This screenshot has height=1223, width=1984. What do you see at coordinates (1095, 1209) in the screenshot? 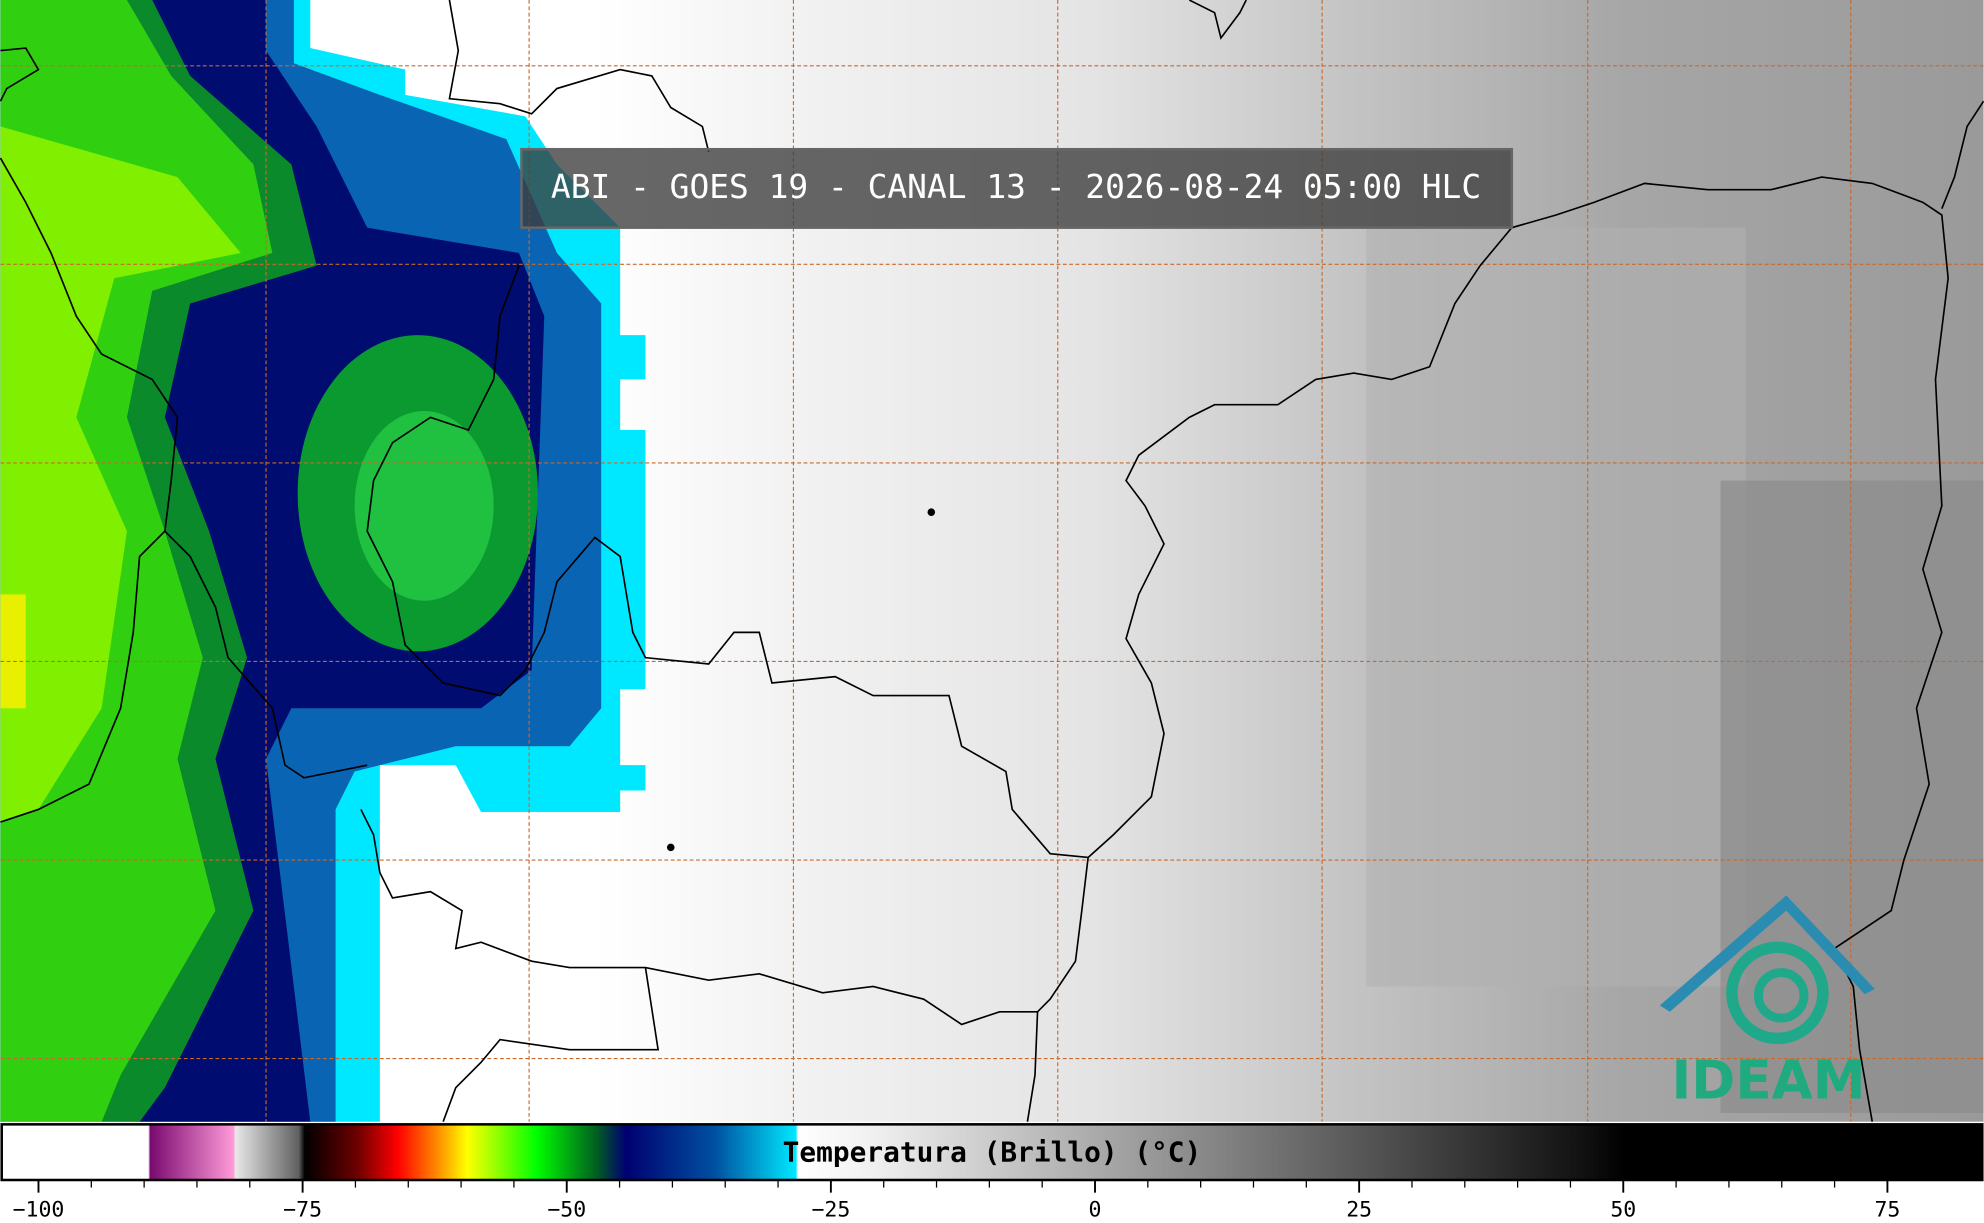
I see `tick-label: 0` at bounding box center [1095, 1209].